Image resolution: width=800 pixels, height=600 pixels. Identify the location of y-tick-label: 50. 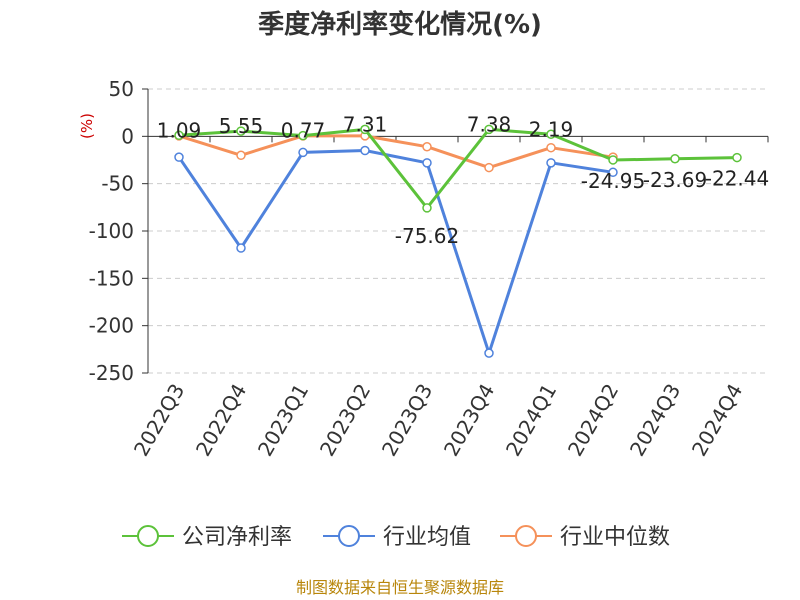
(121, 89).